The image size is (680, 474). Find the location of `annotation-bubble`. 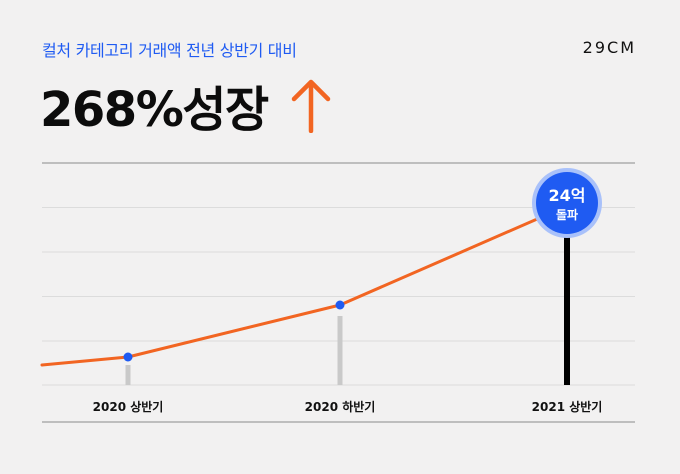

annotation-bubble is located at coordinates (567, 203).